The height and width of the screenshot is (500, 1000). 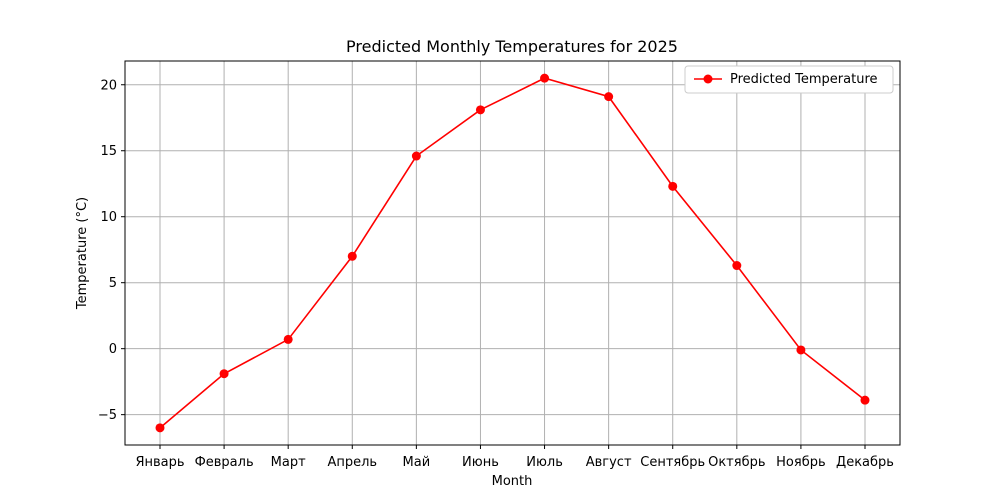 What do you see at coordinates (108, 151) in the screenshot?
I see `y-tick-label: 15` at bounding box center [108, 151].